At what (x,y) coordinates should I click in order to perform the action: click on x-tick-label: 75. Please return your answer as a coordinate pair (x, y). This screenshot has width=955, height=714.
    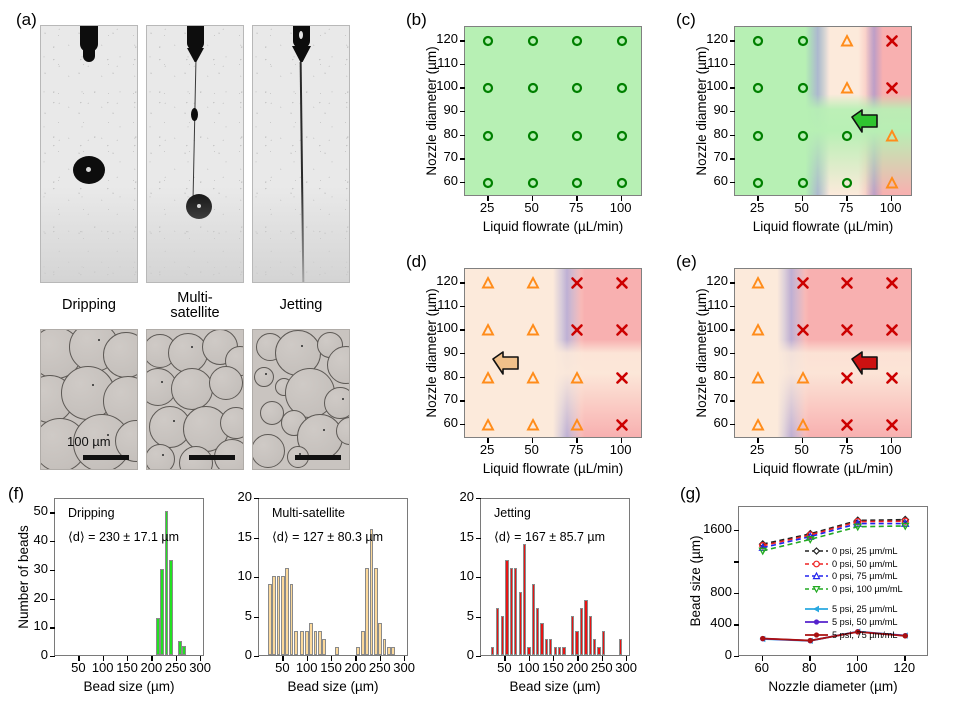
    Looking at the image, I should click on (576, 207).